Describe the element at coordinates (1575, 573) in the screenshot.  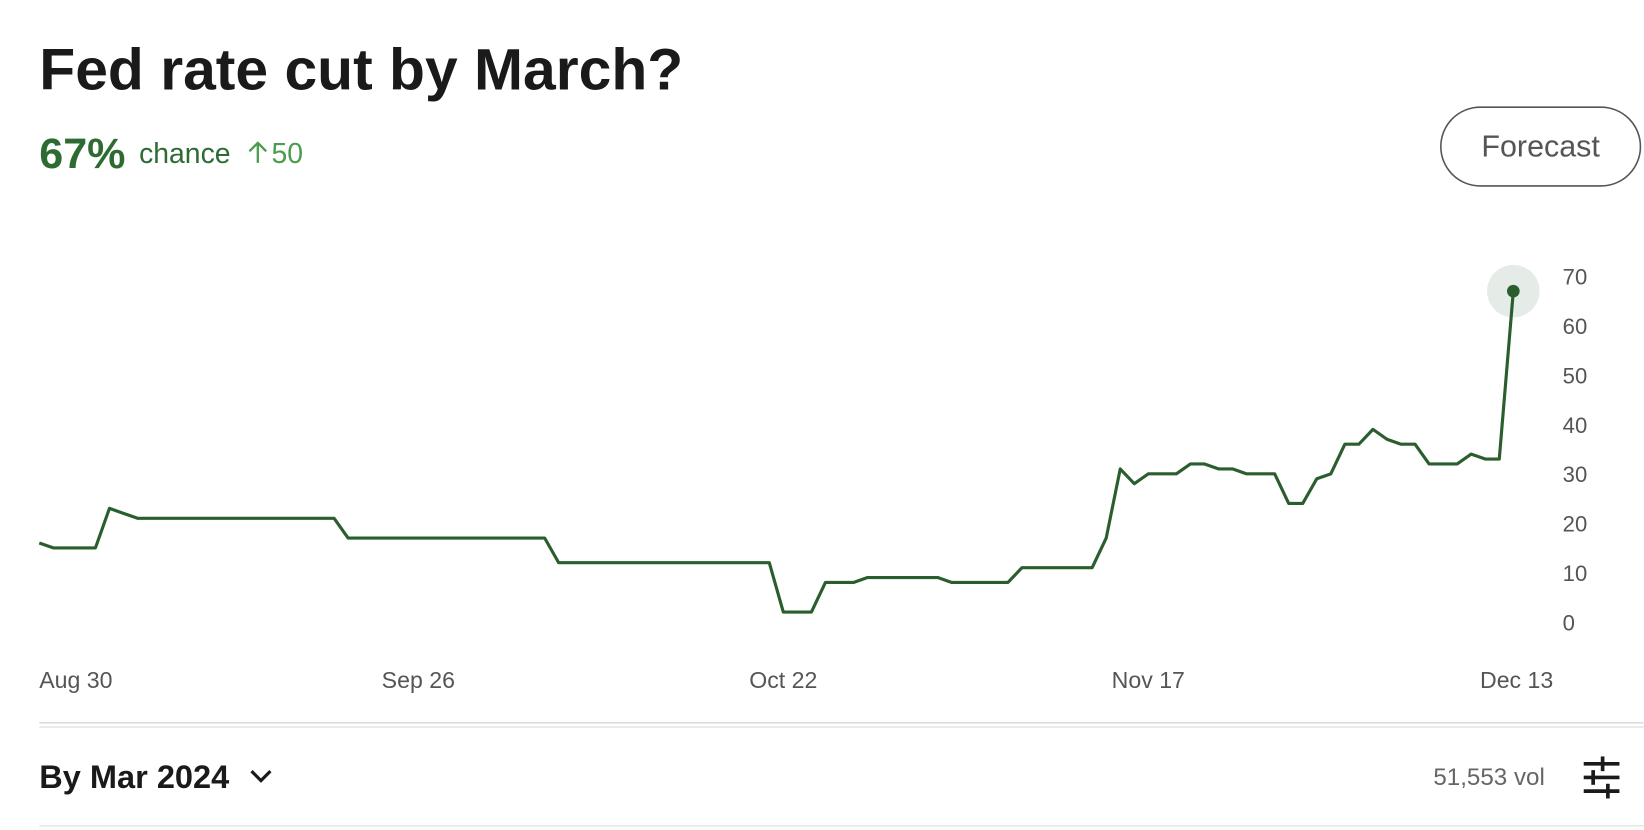
I see `y-tick-label: 10` at that location.